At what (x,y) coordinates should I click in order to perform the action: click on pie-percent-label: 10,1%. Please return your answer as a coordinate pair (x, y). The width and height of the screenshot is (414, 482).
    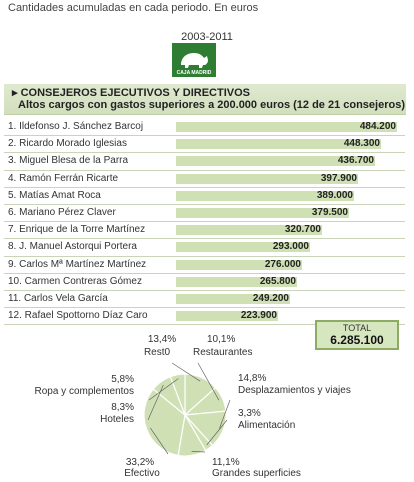
    Looking at the image, I should click on (221, 339).